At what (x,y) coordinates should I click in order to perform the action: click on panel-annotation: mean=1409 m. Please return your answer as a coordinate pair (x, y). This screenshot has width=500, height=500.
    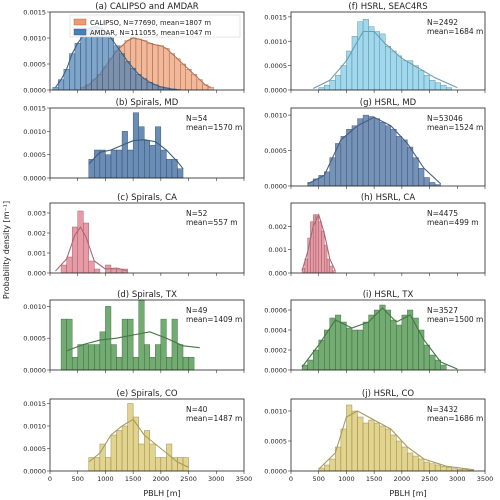
    Looking at the image, I should click on (214, 319).